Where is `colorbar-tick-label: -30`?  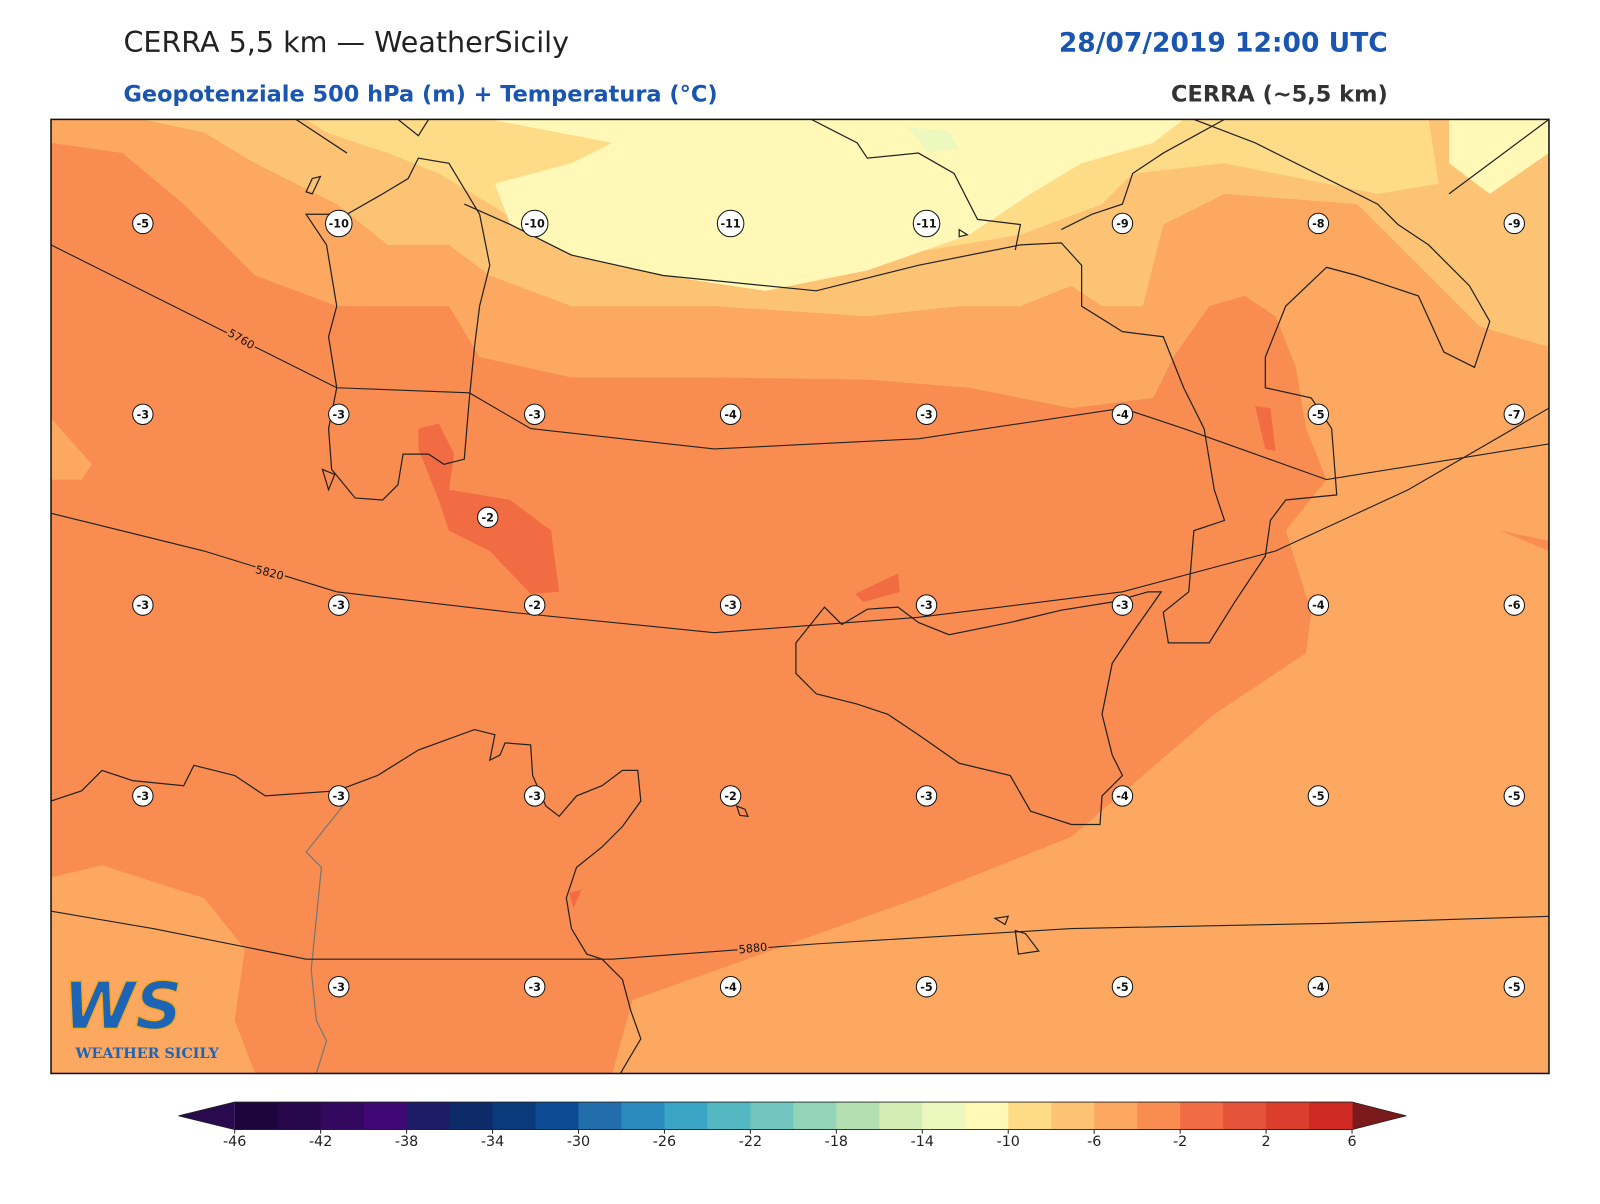
colorbar-tick-label: -30 is located at coordinates (578, 1142).